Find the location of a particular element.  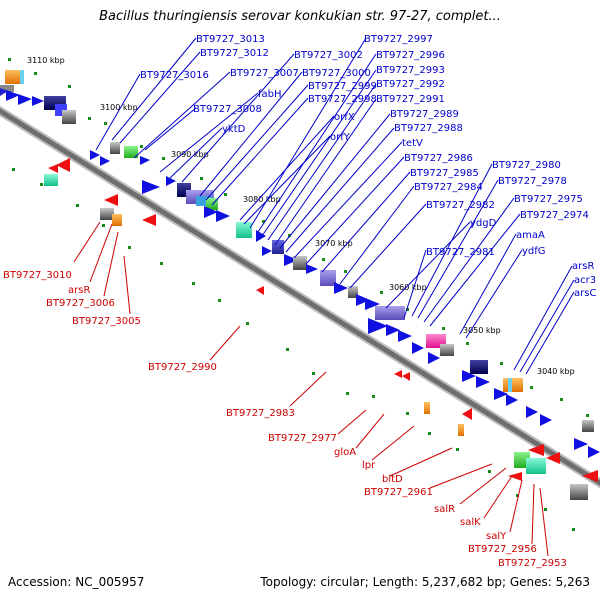

gene-label: BT9727_3006 is located at coordinates (80, 303).